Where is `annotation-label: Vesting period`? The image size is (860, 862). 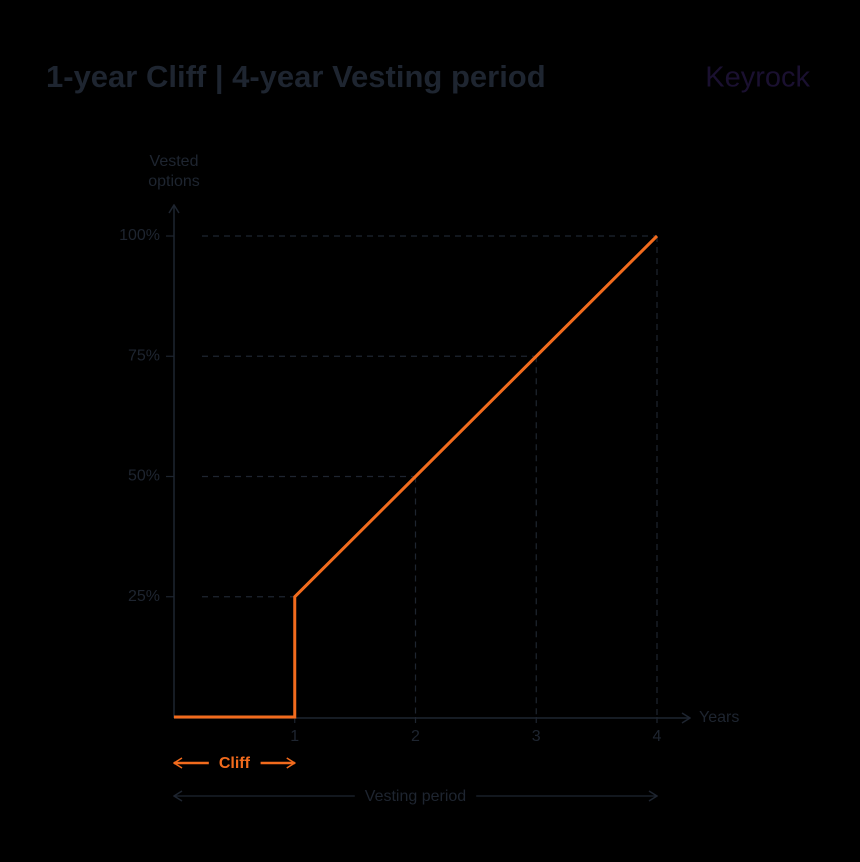 annotation-label: Vesting period is located at coordinates (415, 796).